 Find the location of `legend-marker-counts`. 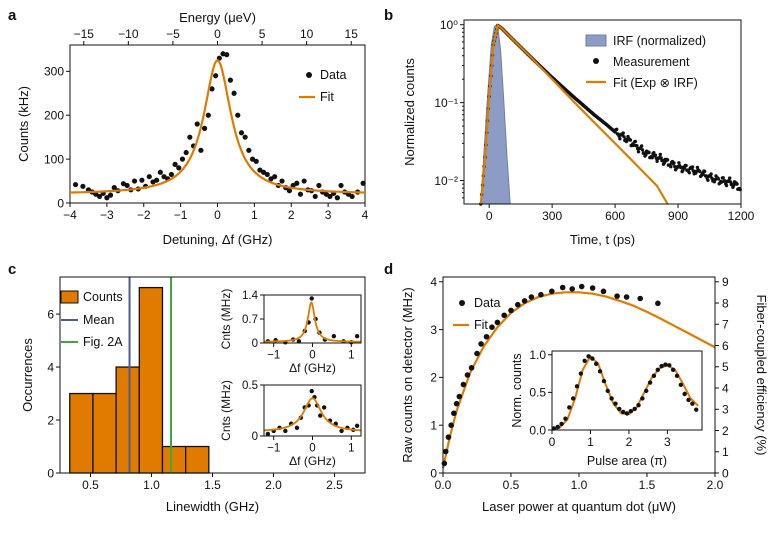

legend-marker-counts is located at coordinates (69, 297).